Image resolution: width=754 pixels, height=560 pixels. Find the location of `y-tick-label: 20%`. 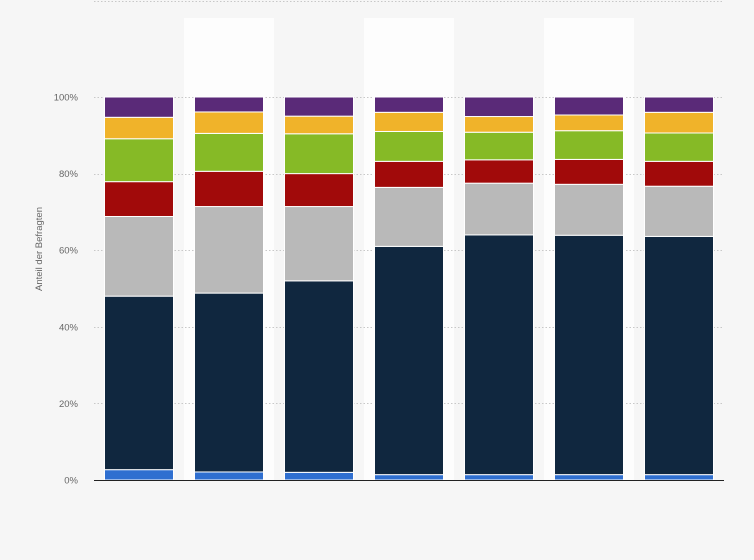

y-tick-label: 20% is located at coordinates (69, 404).